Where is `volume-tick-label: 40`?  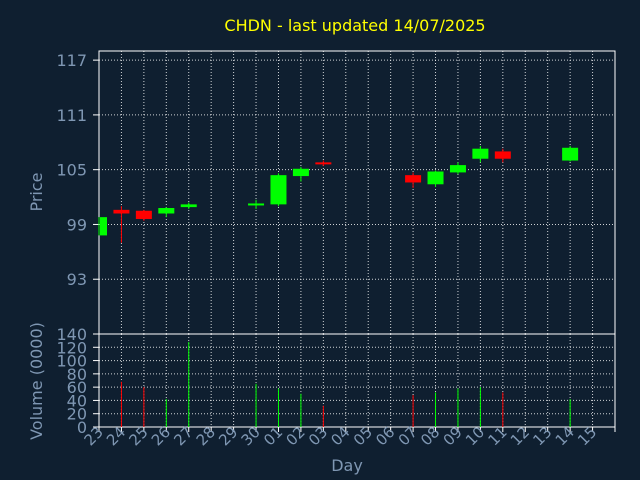
volume-tick-label: 40 is located at coordinates (77, 400).